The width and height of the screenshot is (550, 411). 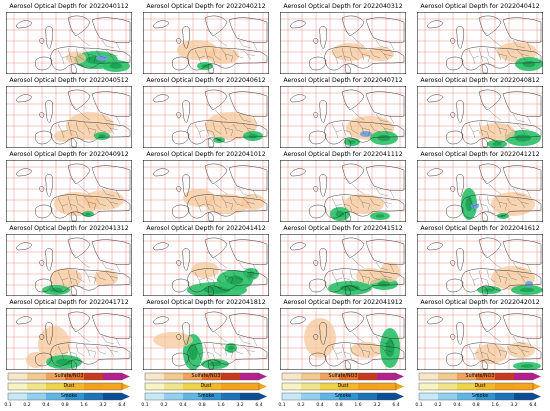 What do you see at coordinates (69, 80) in the screenshot?
I see `panel-title: Aerosol Optical Depth for 2022040512` at bounding box center [69, 80].